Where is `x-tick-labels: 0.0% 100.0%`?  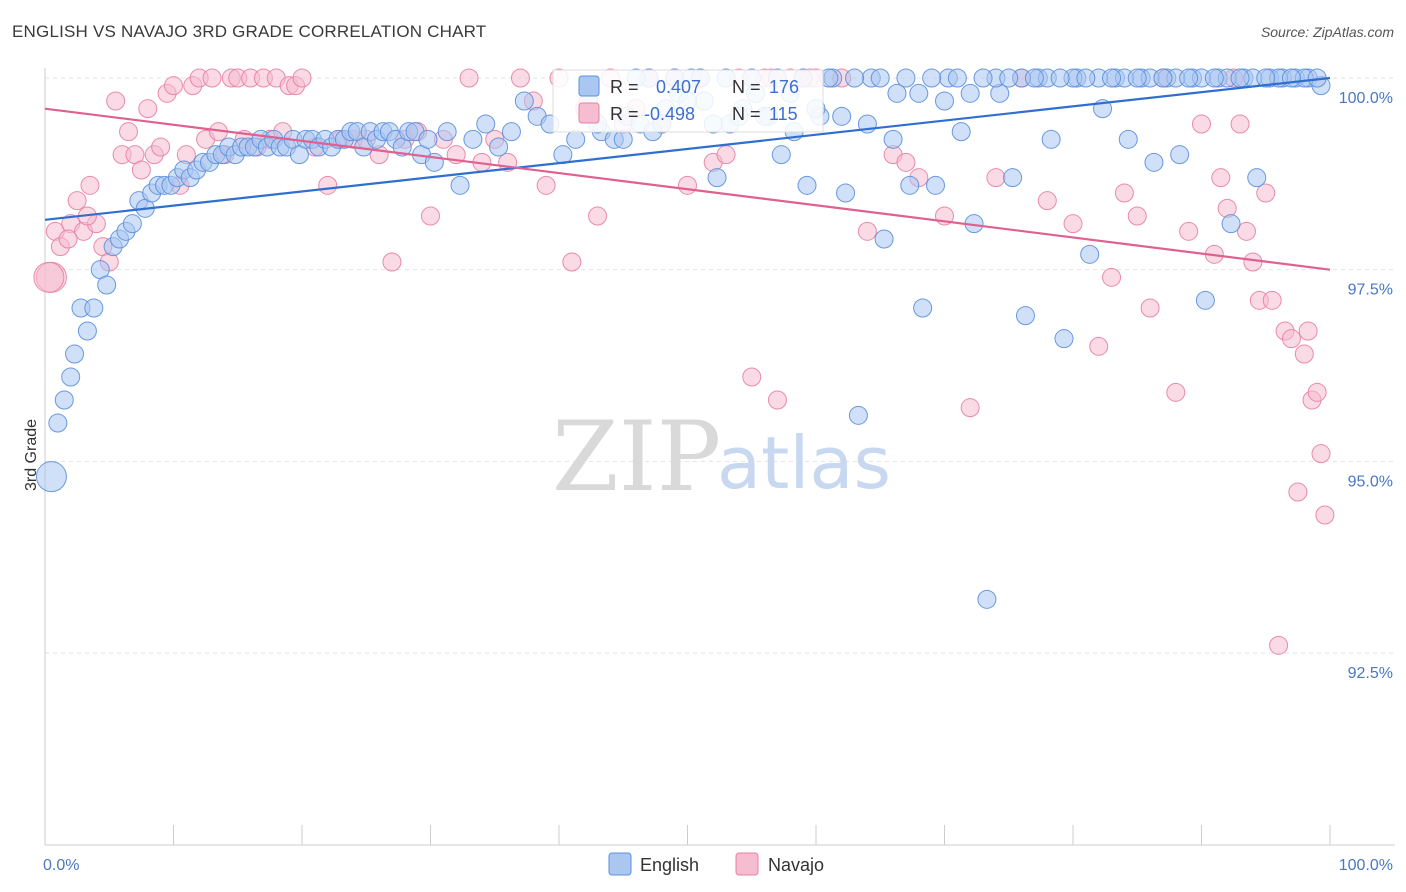 x-tick-labels: 0.0% 100.0% is located at coordinates (718, 865).